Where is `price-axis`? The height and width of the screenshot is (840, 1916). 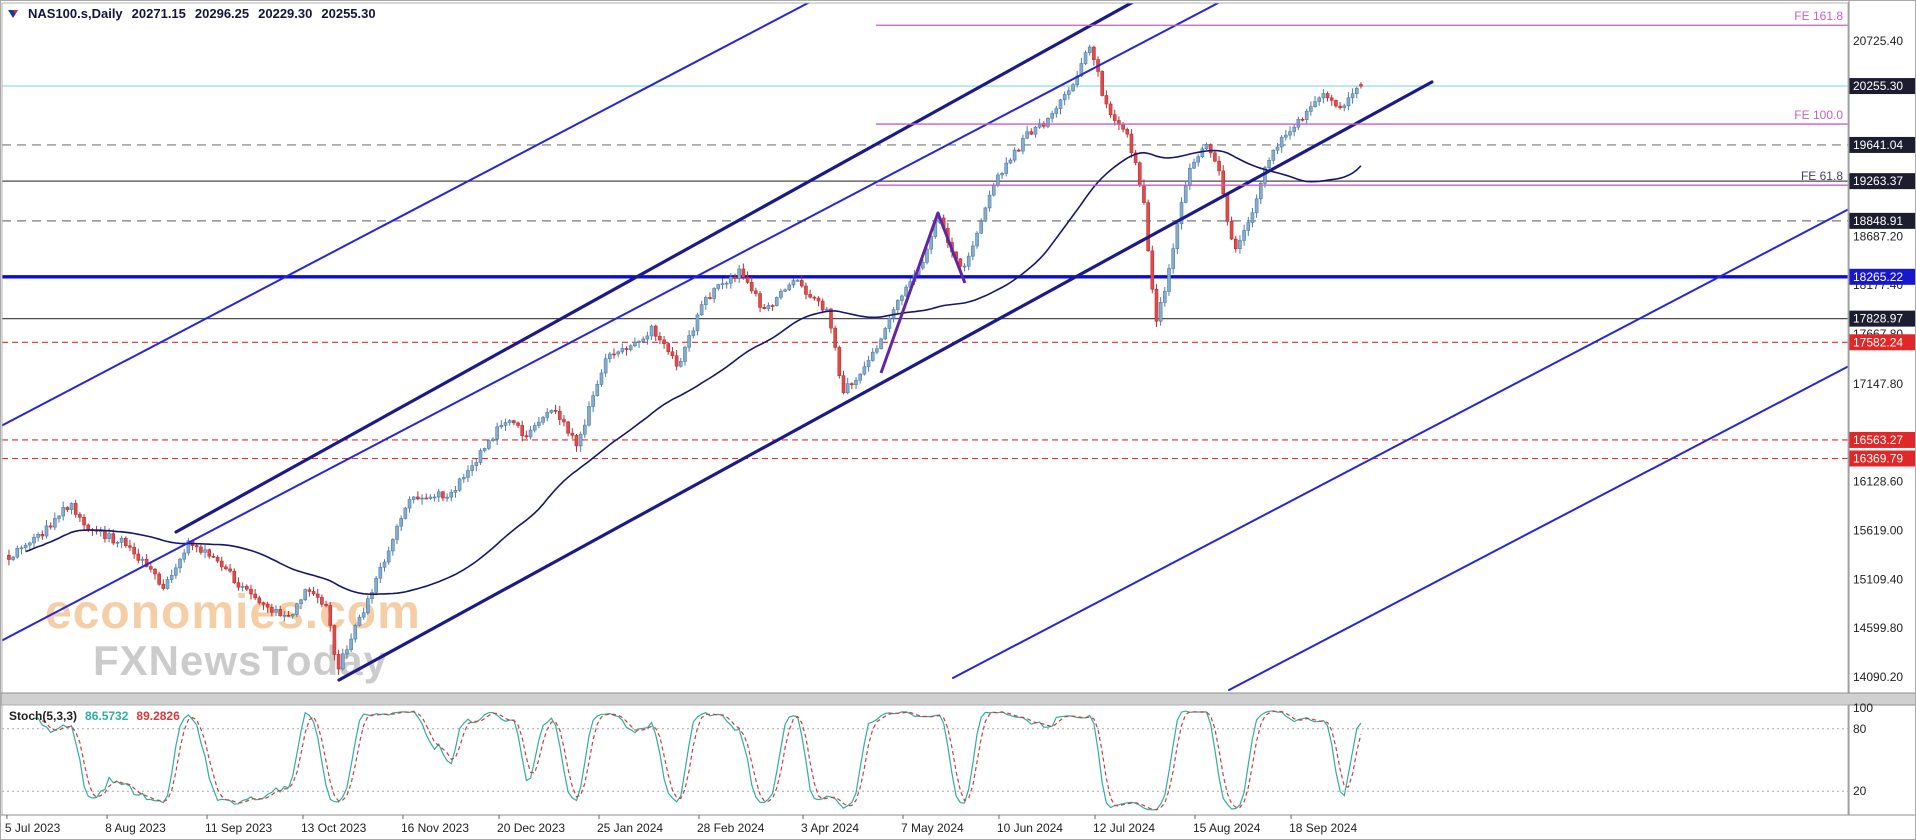 price-axis is located at coordinates (1882, 408).